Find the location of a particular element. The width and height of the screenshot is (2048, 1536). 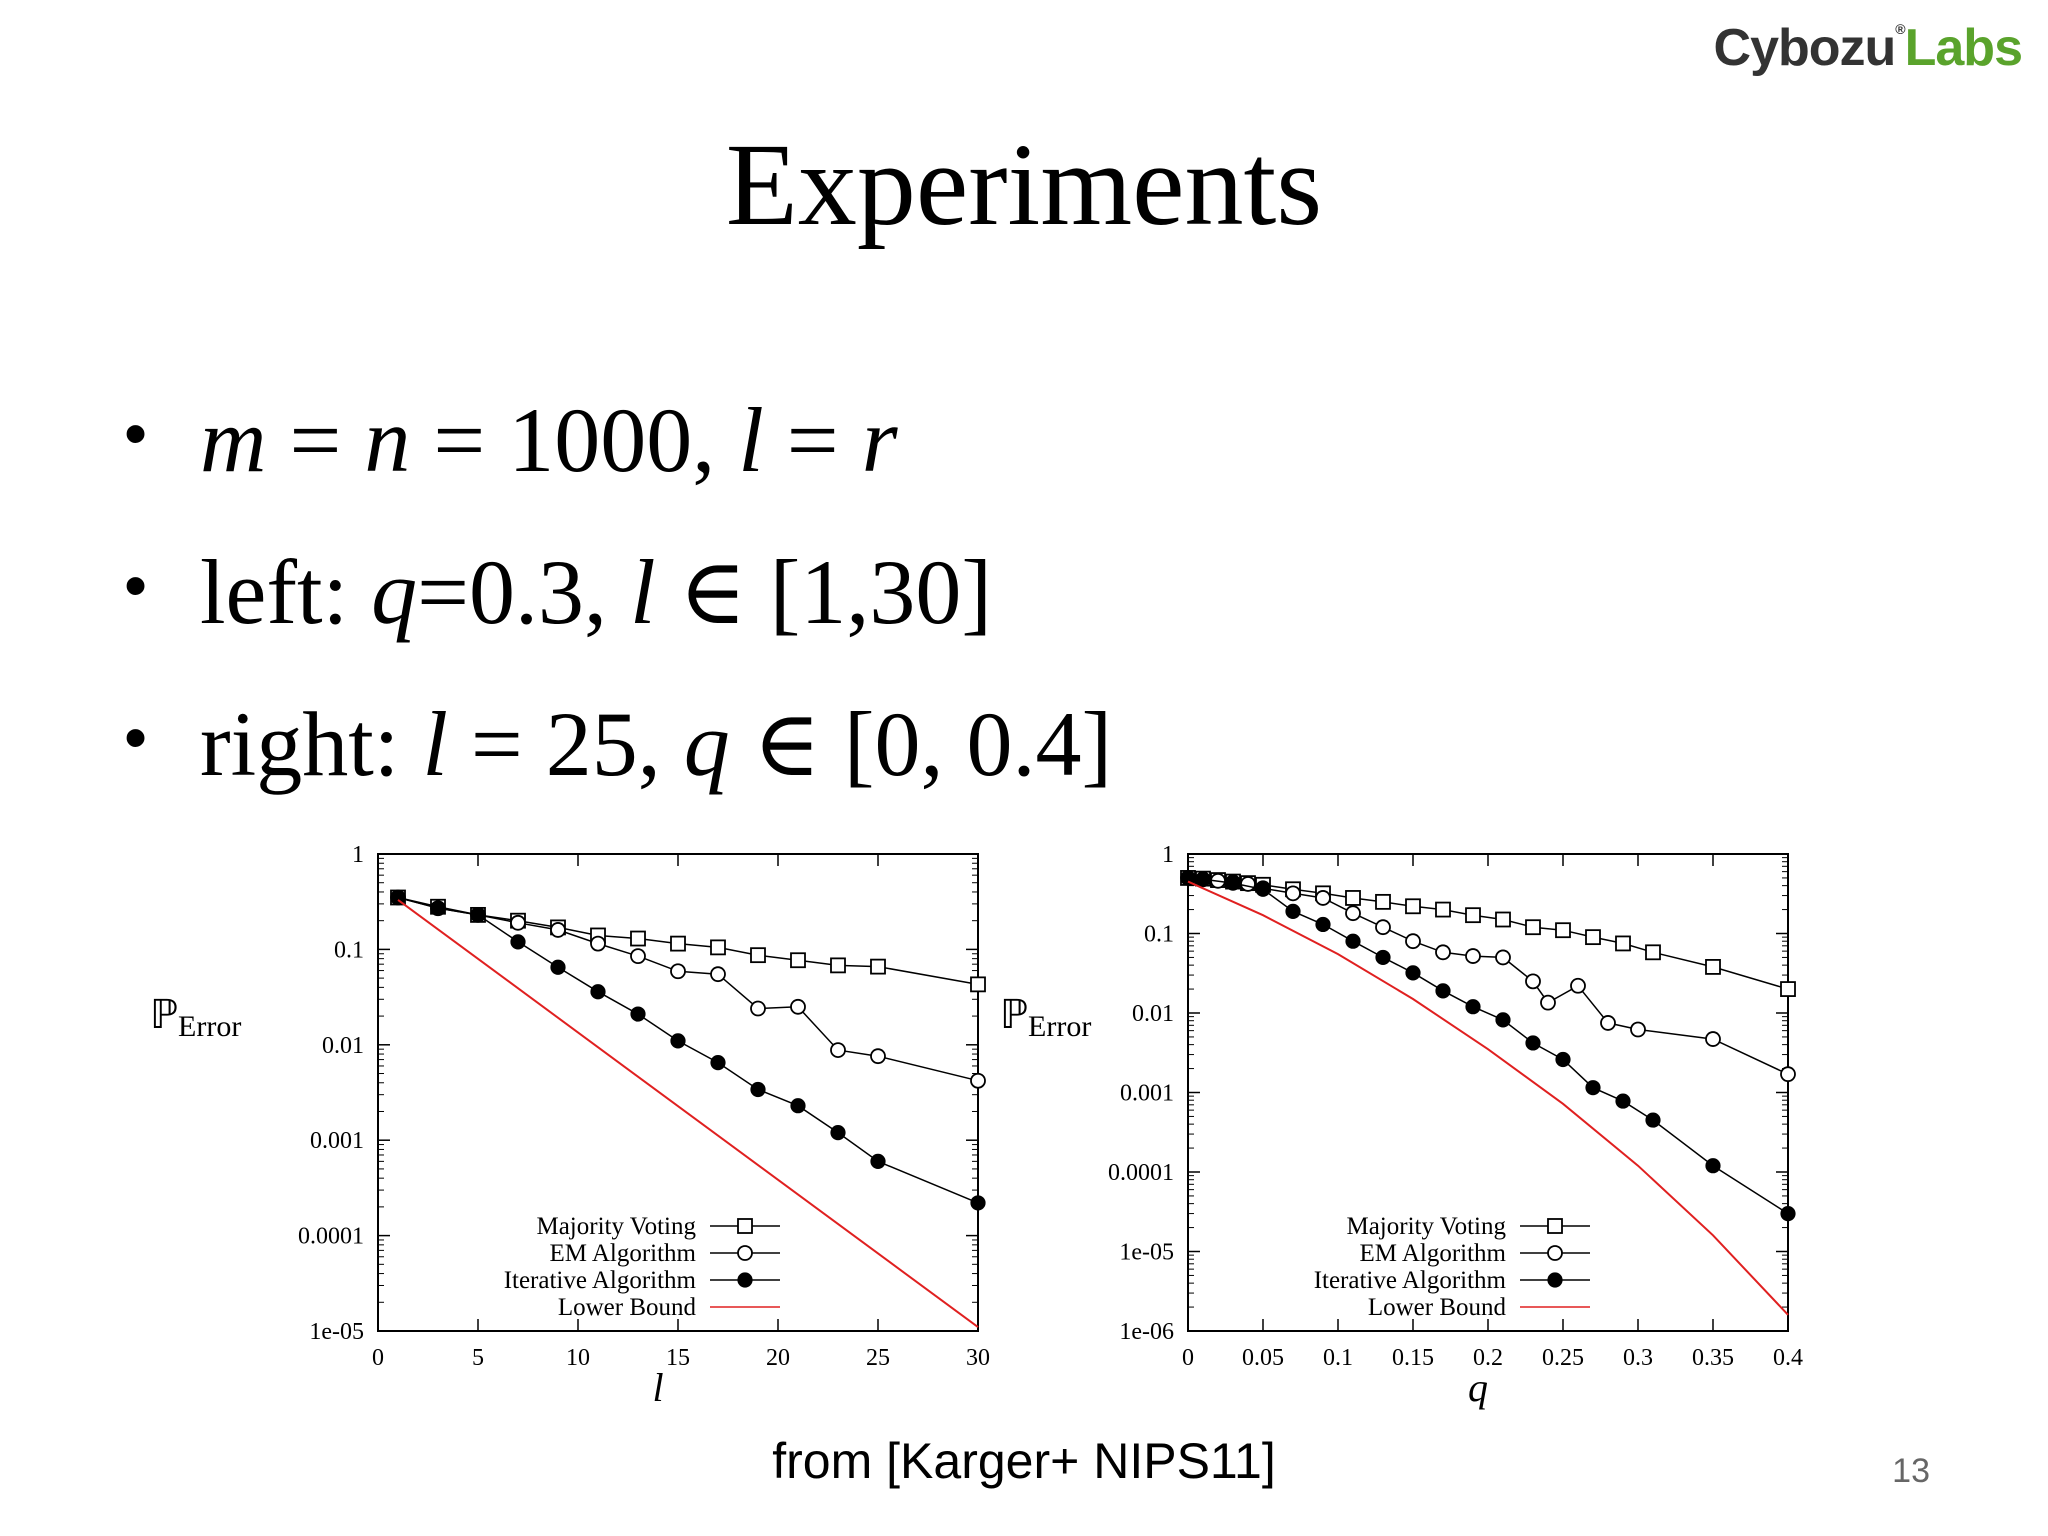

x-tick-label: 10 is located at coordinates (578, 1358).